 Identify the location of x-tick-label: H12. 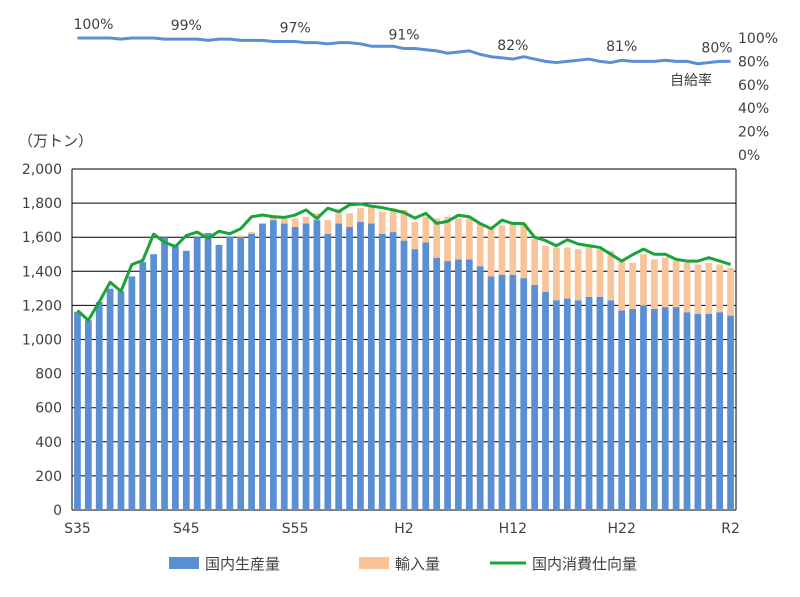
(513, 529).